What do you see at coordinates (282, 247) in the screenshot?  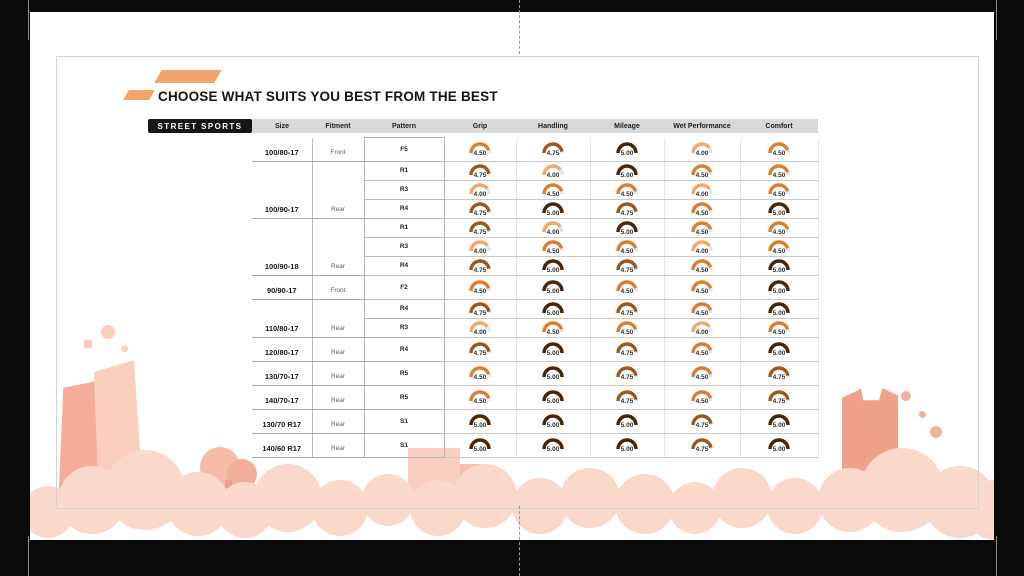 I see `size-cell: 100/90-18` at bounding box center [282, 247].